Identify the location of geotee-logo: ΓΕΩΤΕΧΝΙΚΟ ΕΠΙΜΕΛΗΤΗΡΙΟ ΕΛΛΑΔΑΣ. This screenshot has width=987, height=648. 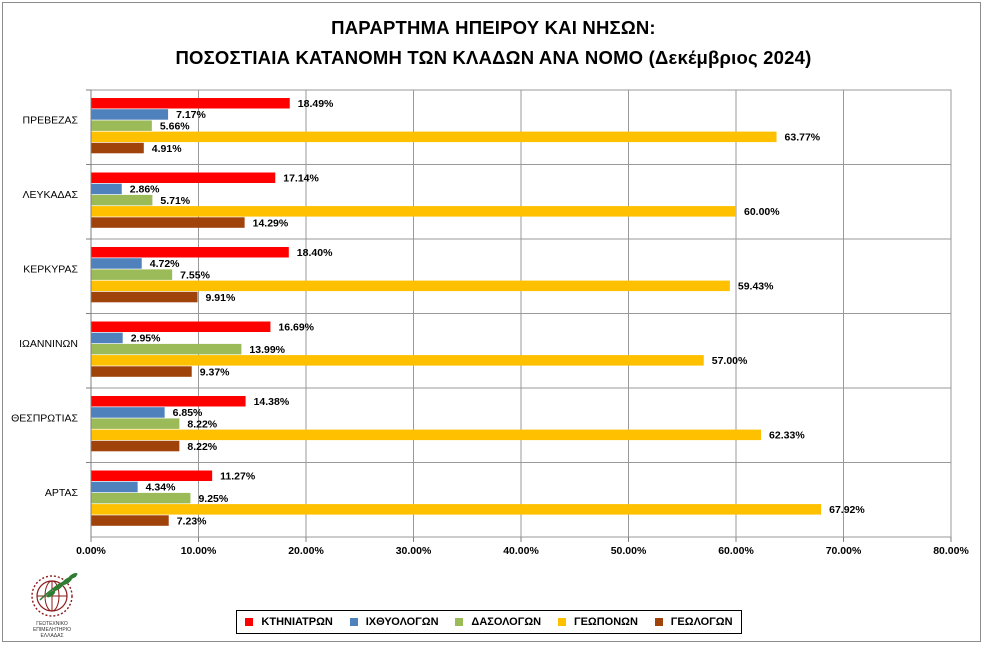
(52, 603).